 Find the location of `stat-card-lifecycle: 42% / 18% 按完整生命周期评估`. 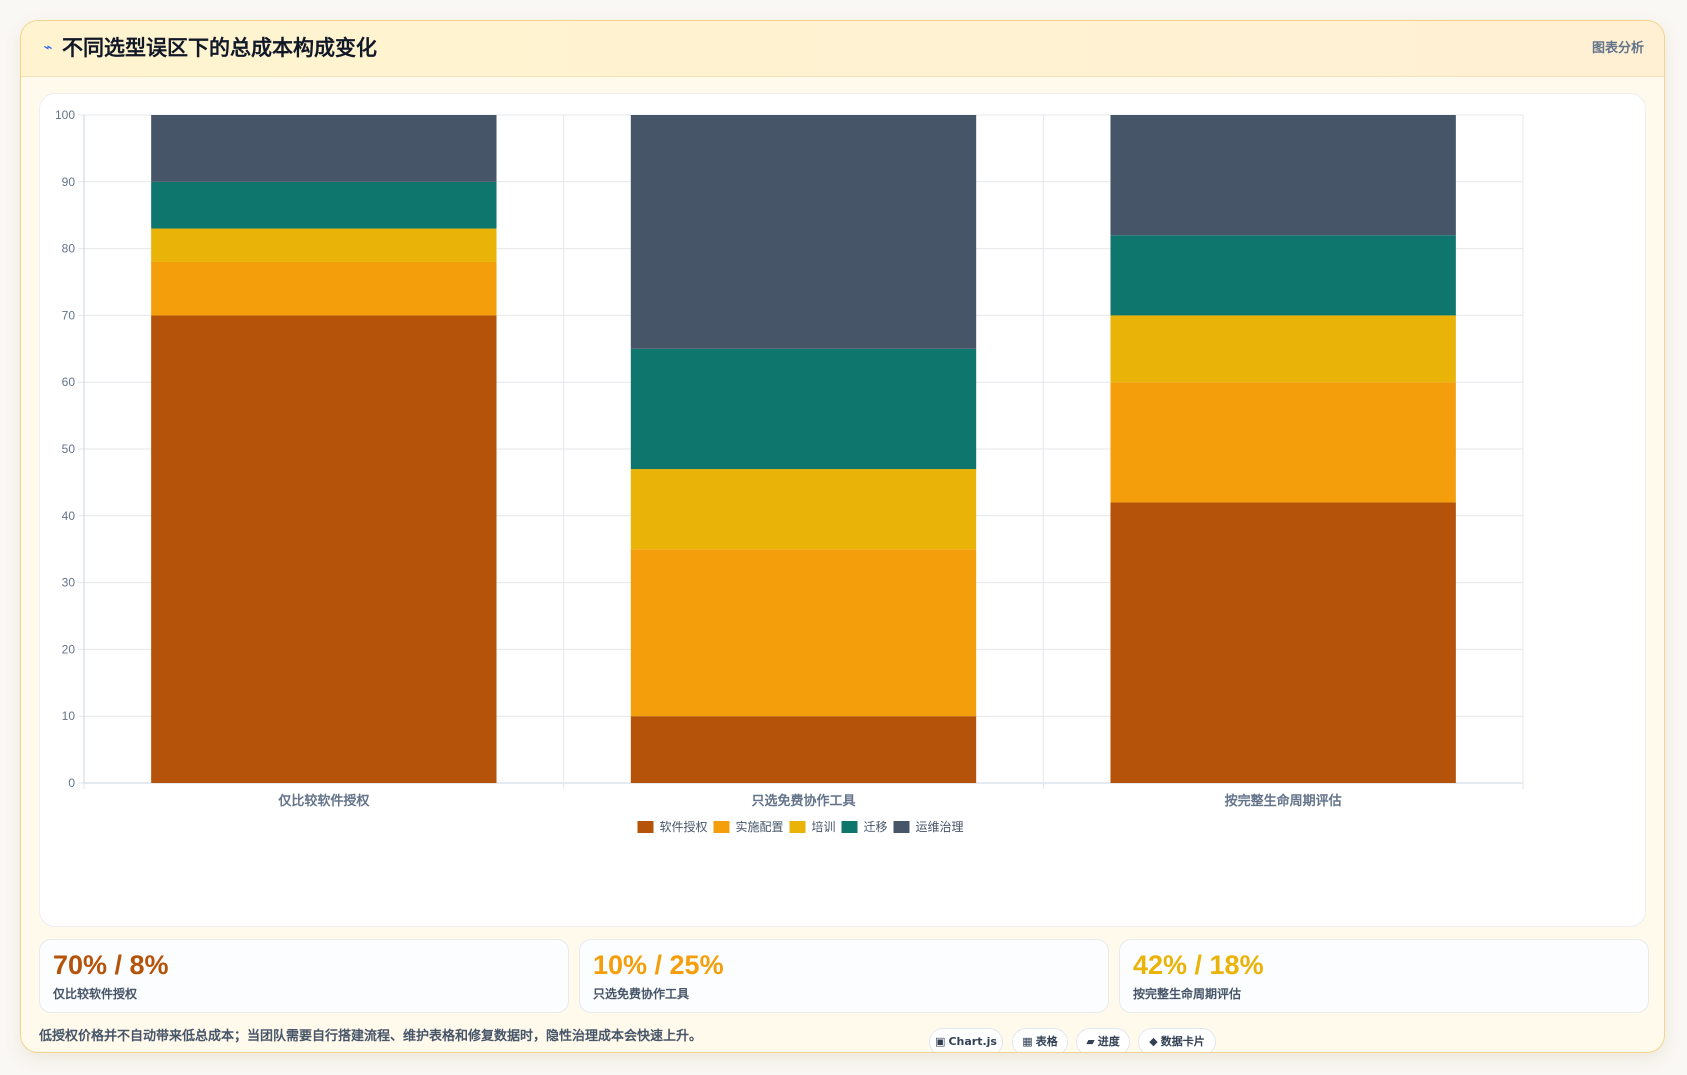

stat-card-lifecycle: 42% / 18% 按完整生命周期评估 is located at coordinates (1384, 976).